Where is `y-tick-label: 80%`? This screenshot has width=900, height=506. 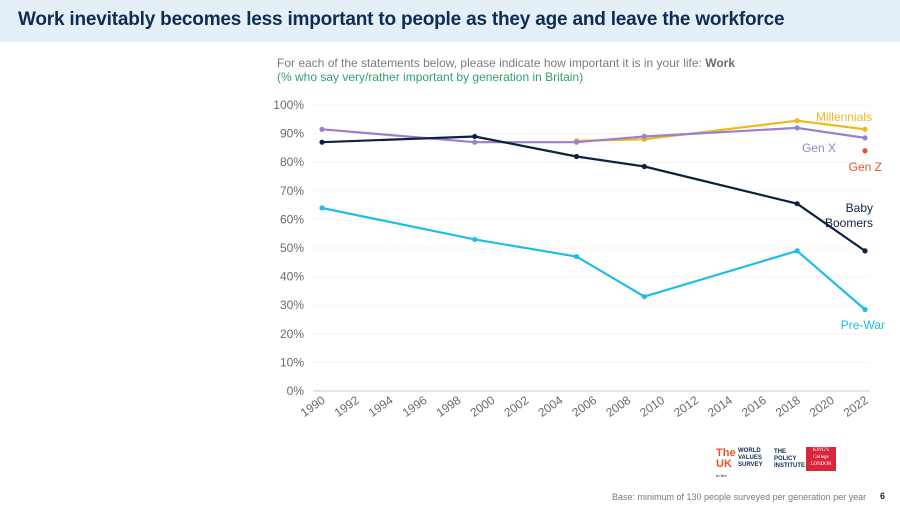
y-tick-label: 80% is located at coordinates (292, 162).